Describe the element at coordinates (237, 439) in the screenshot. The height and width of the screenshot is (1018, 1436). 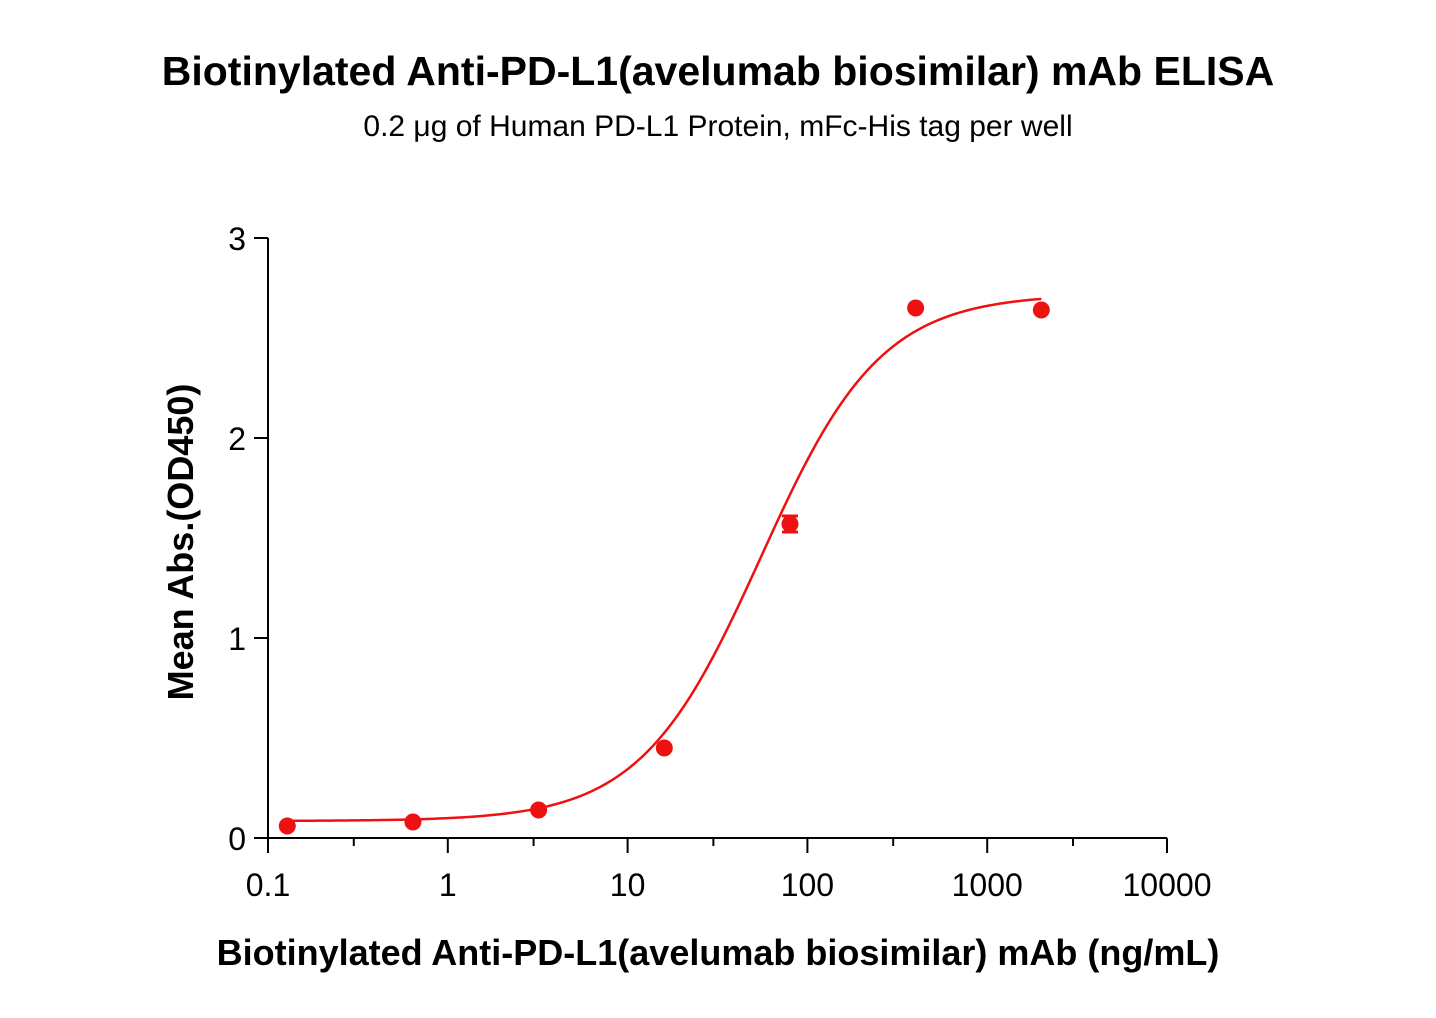
I see `y-tick-label: 2` at that location.